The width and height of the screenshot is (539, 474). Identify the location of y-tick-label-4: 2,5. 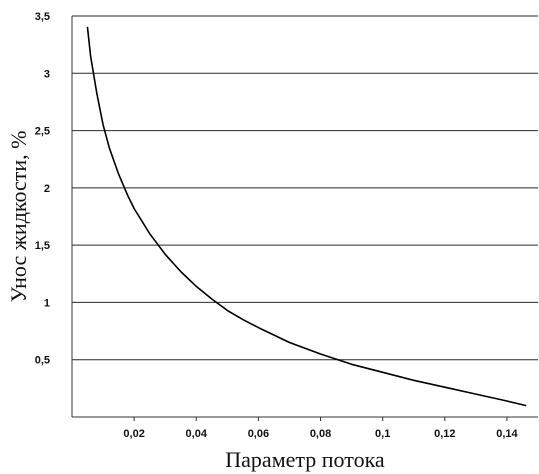
(42, 132).